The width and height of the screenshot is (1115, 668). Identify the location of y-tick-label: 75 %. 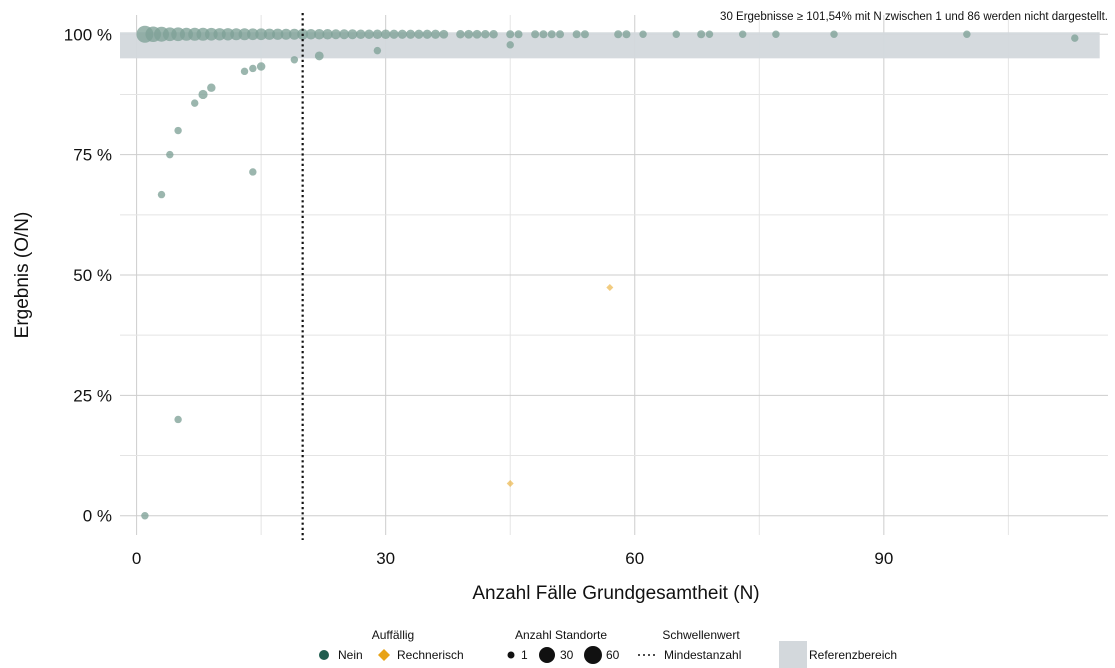
(92, 155).